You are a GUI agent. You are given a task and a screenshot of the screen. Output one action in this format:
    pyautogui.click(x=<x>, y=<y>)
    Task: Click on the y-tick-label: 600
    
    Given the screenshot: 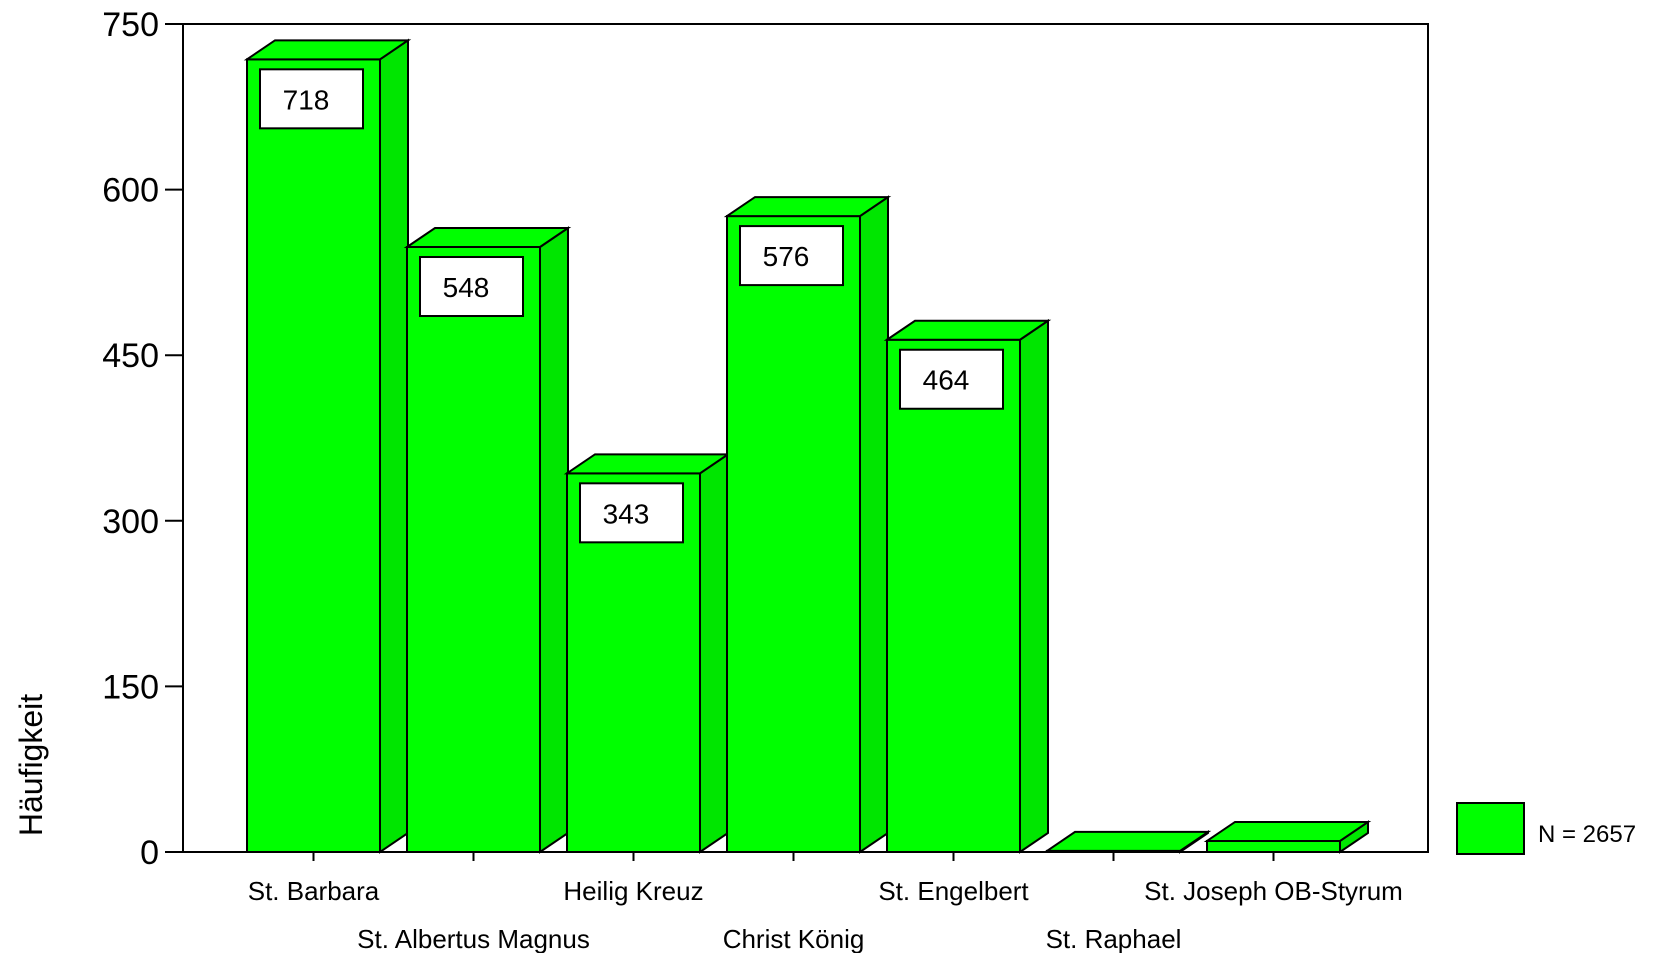 What is the action you would take?
    pyautogui.click(x=130, y=191)
    